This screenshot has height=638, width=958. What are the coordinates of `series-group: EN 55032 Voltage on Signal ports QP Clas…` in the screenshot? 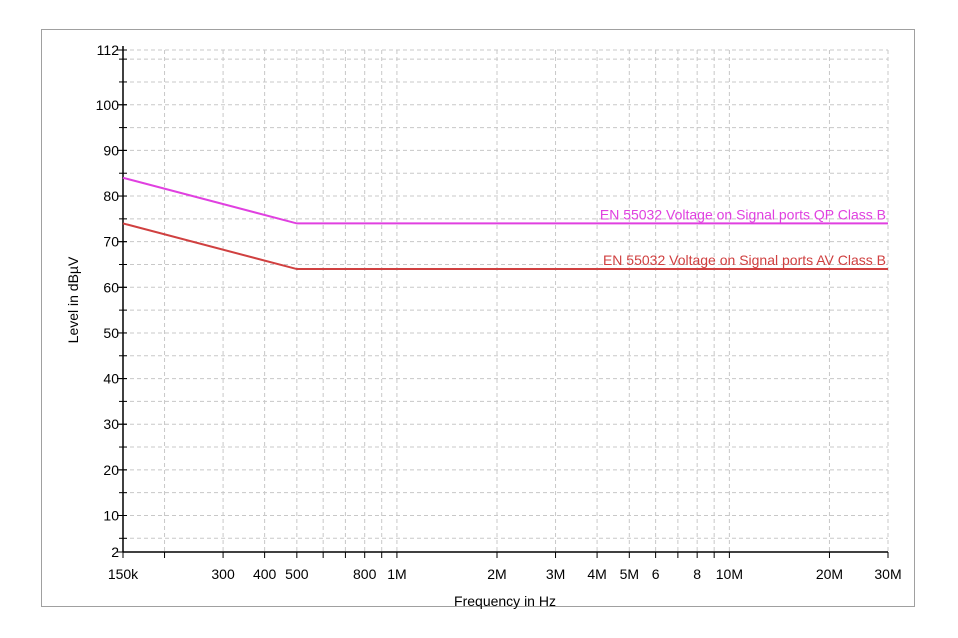 It's located at (505, 223).